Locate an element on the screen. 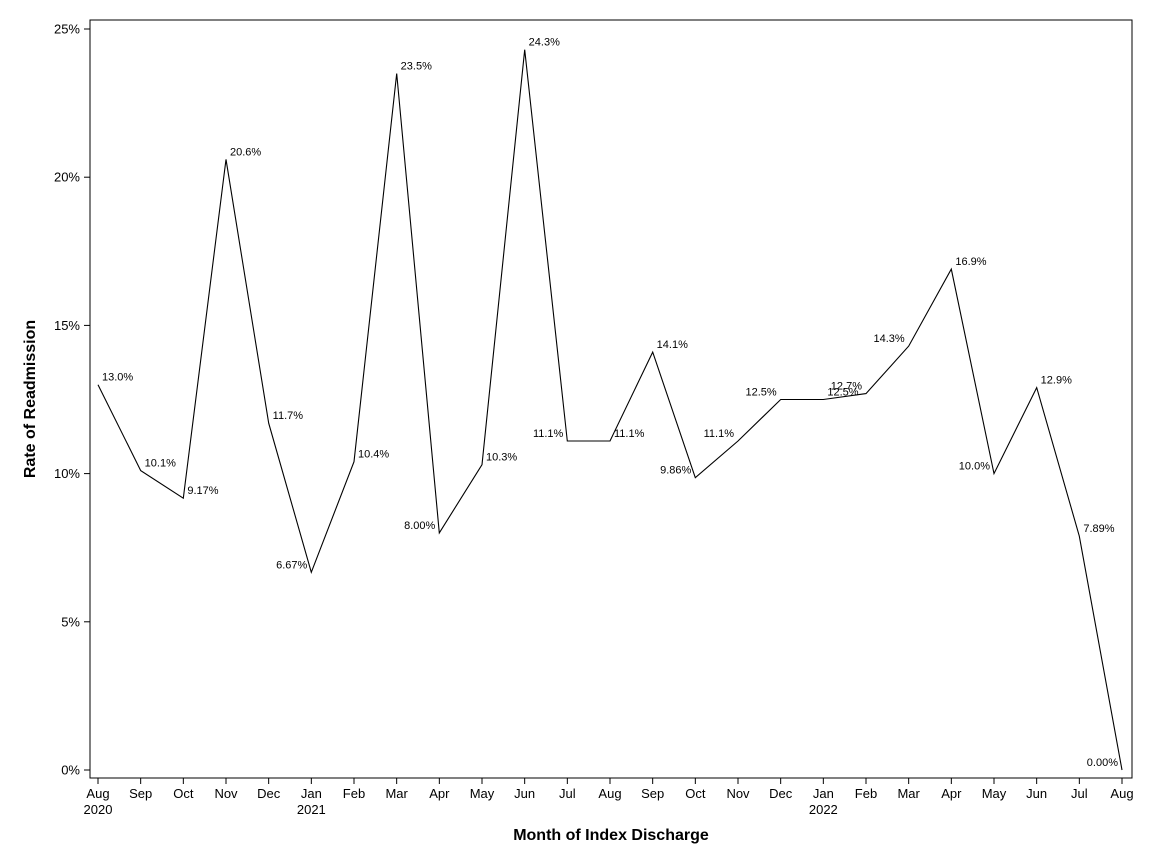 This screenshot has width=1152, height=864. x-tick-year-label: 2022 is located at coordinates (823, 809).